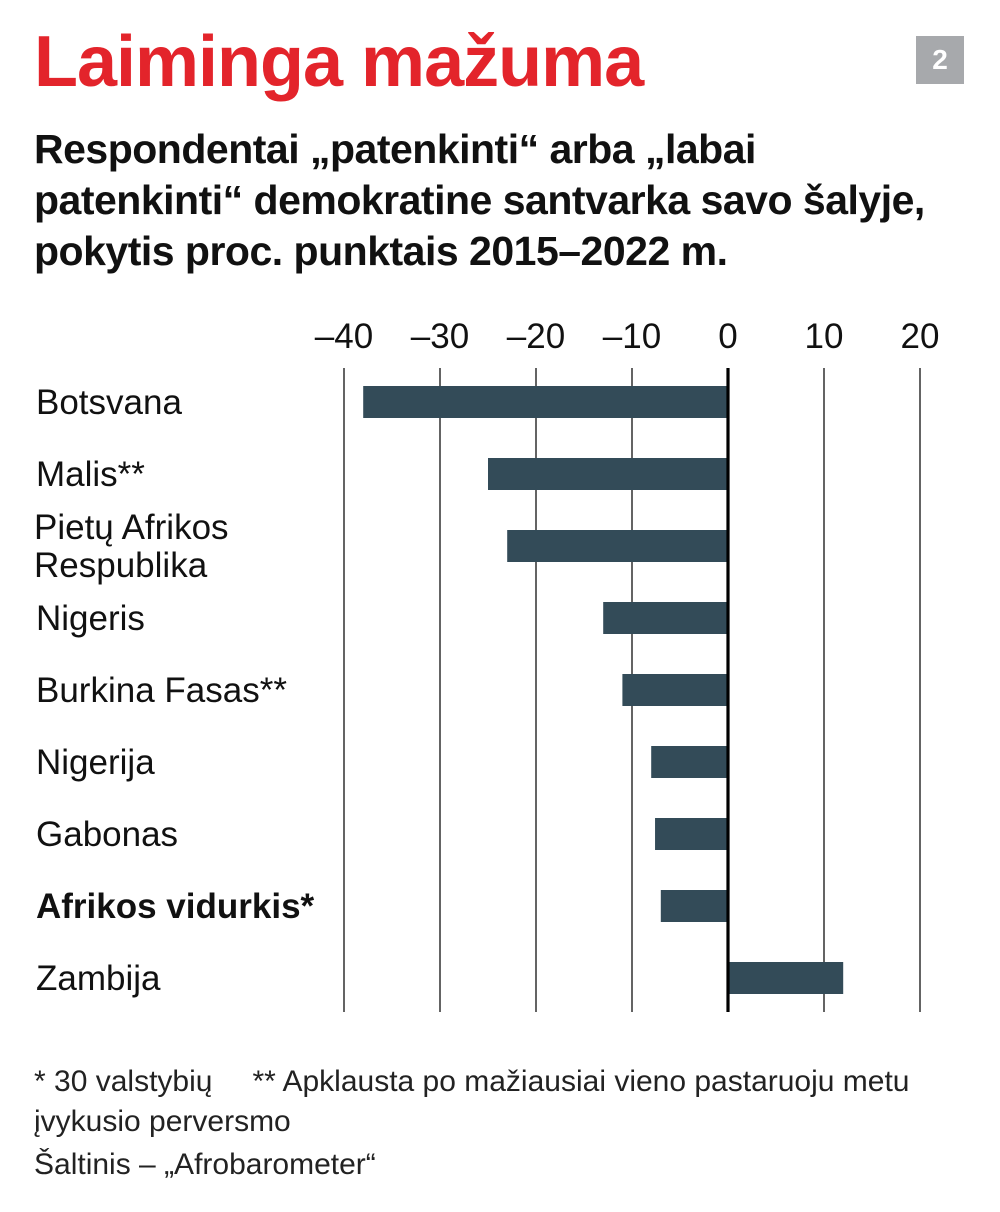 This screenshot has height=1212, width=1000. I want to click on x-tick-label: 0, so click(727, 336).